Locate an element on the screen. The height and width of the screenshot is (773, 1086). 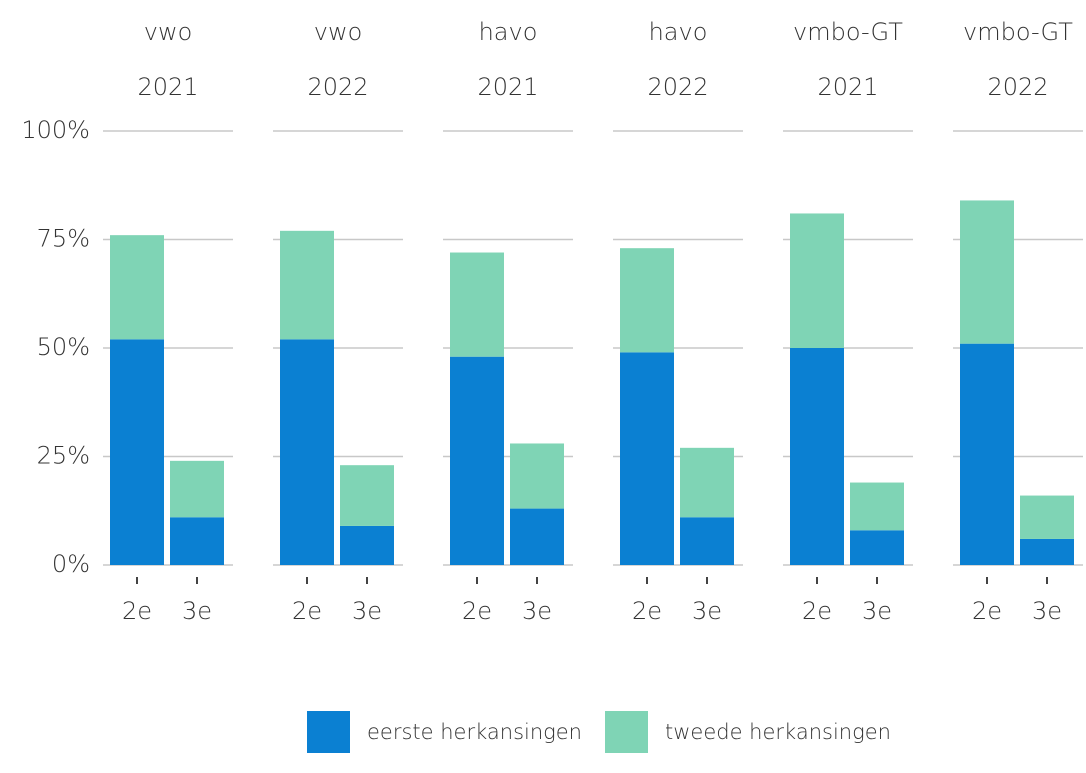
legend-label: tweede herkansingen is located at coordinates (778, 732).